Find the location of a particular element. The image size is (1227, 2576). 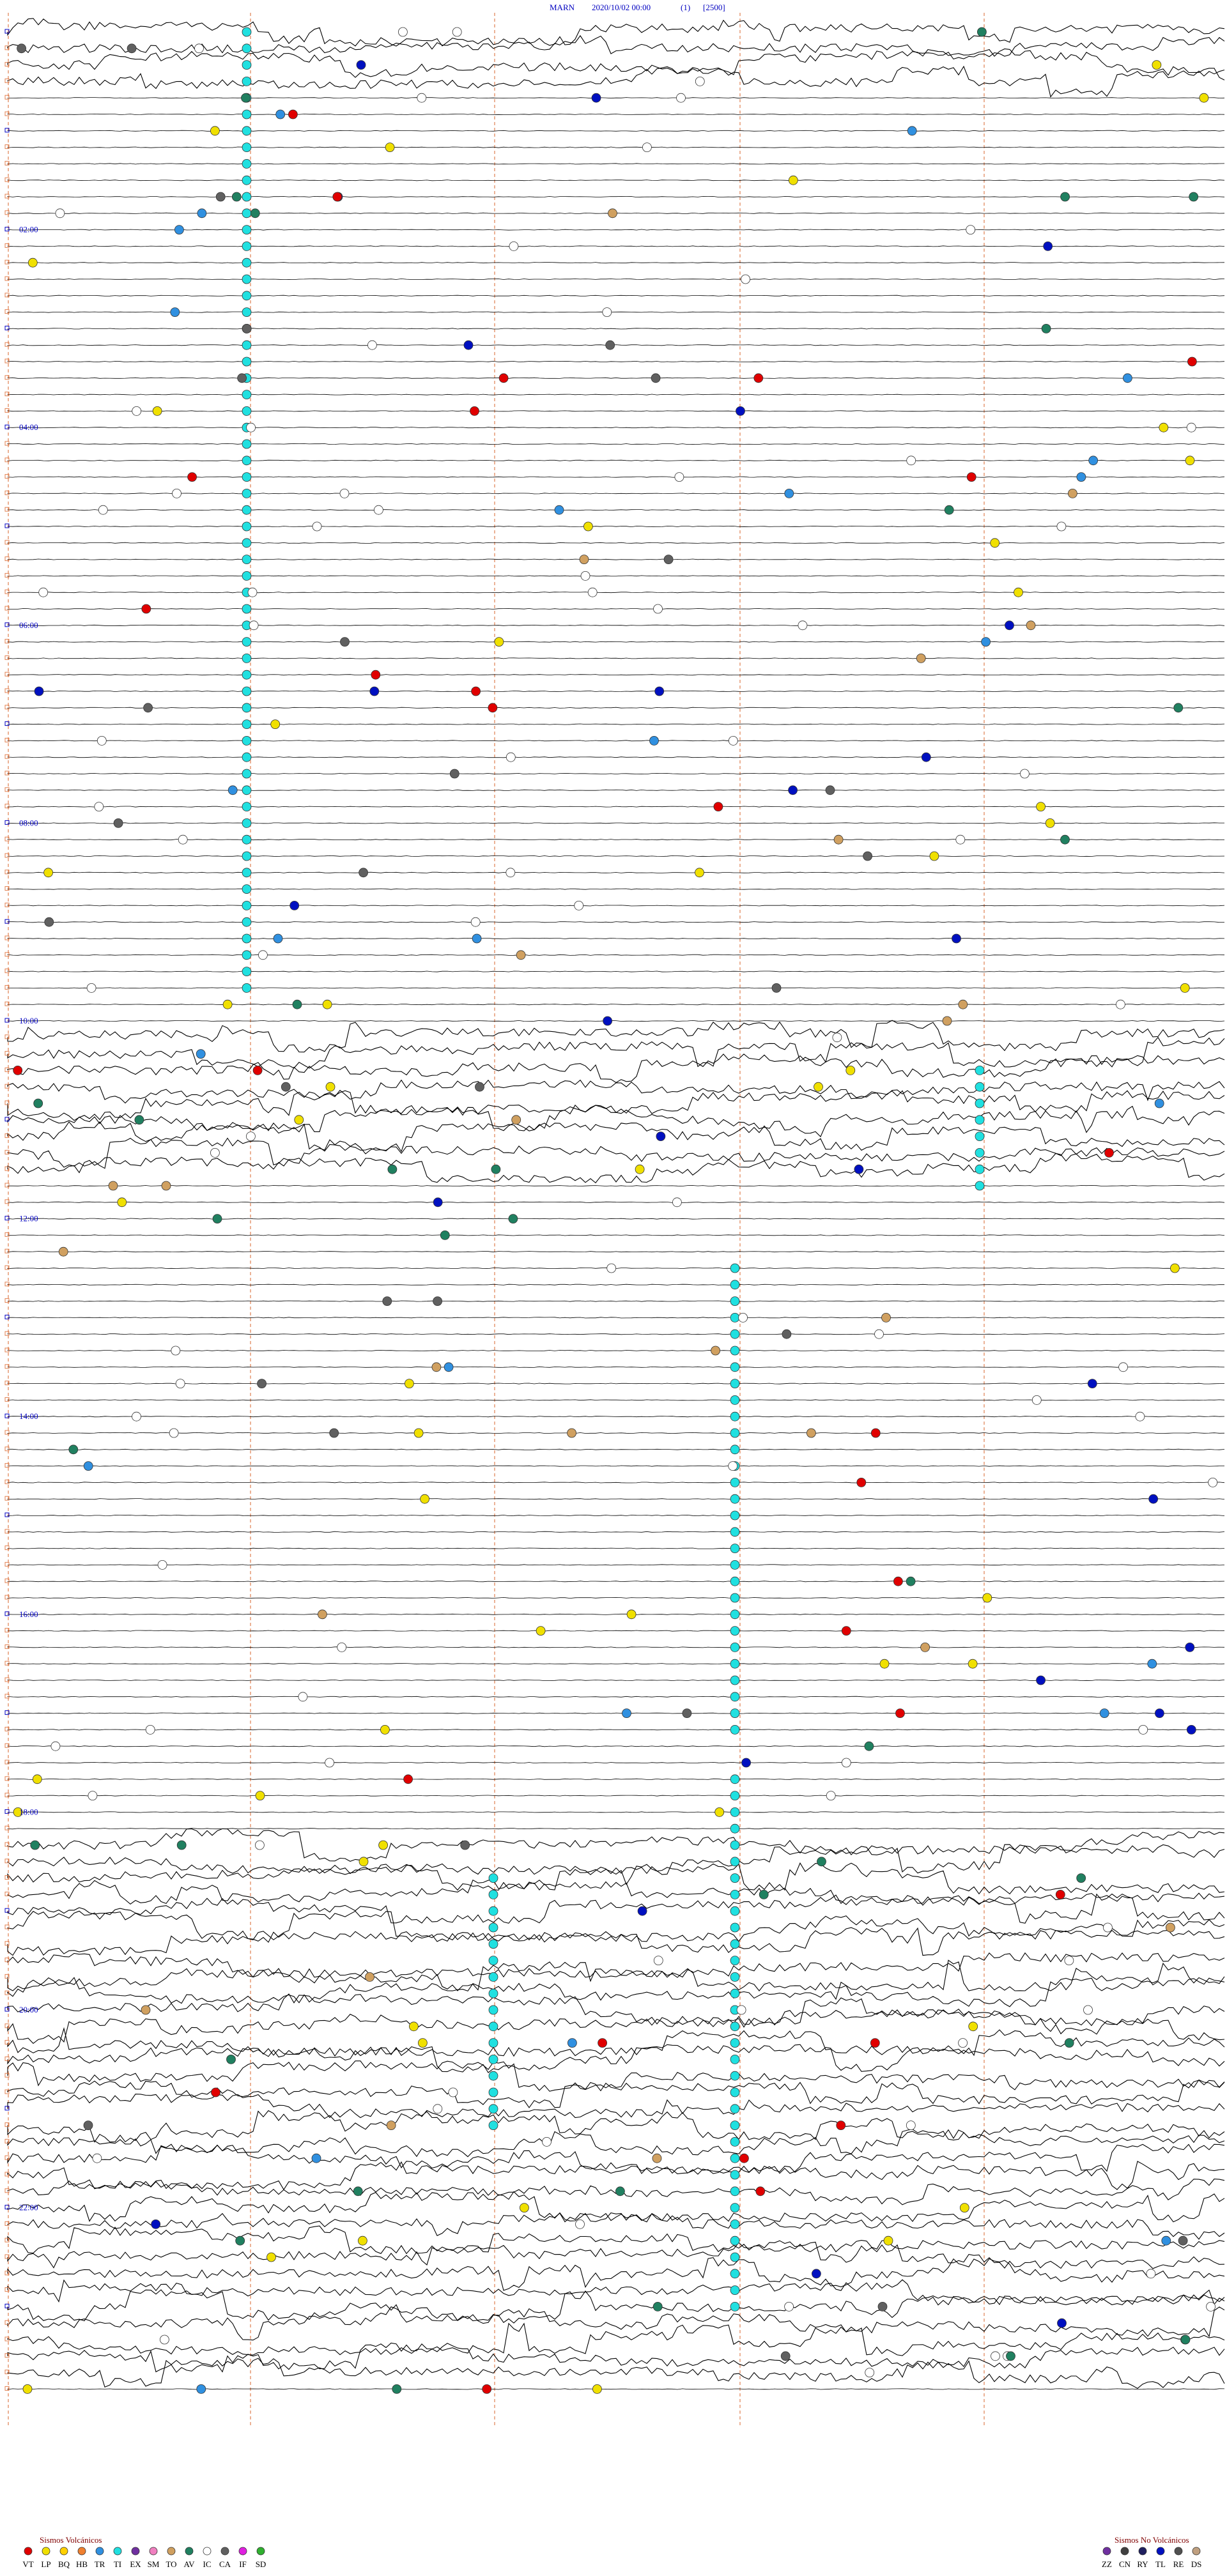

time-label: 18:00 is located at coordinates (28, 1811).